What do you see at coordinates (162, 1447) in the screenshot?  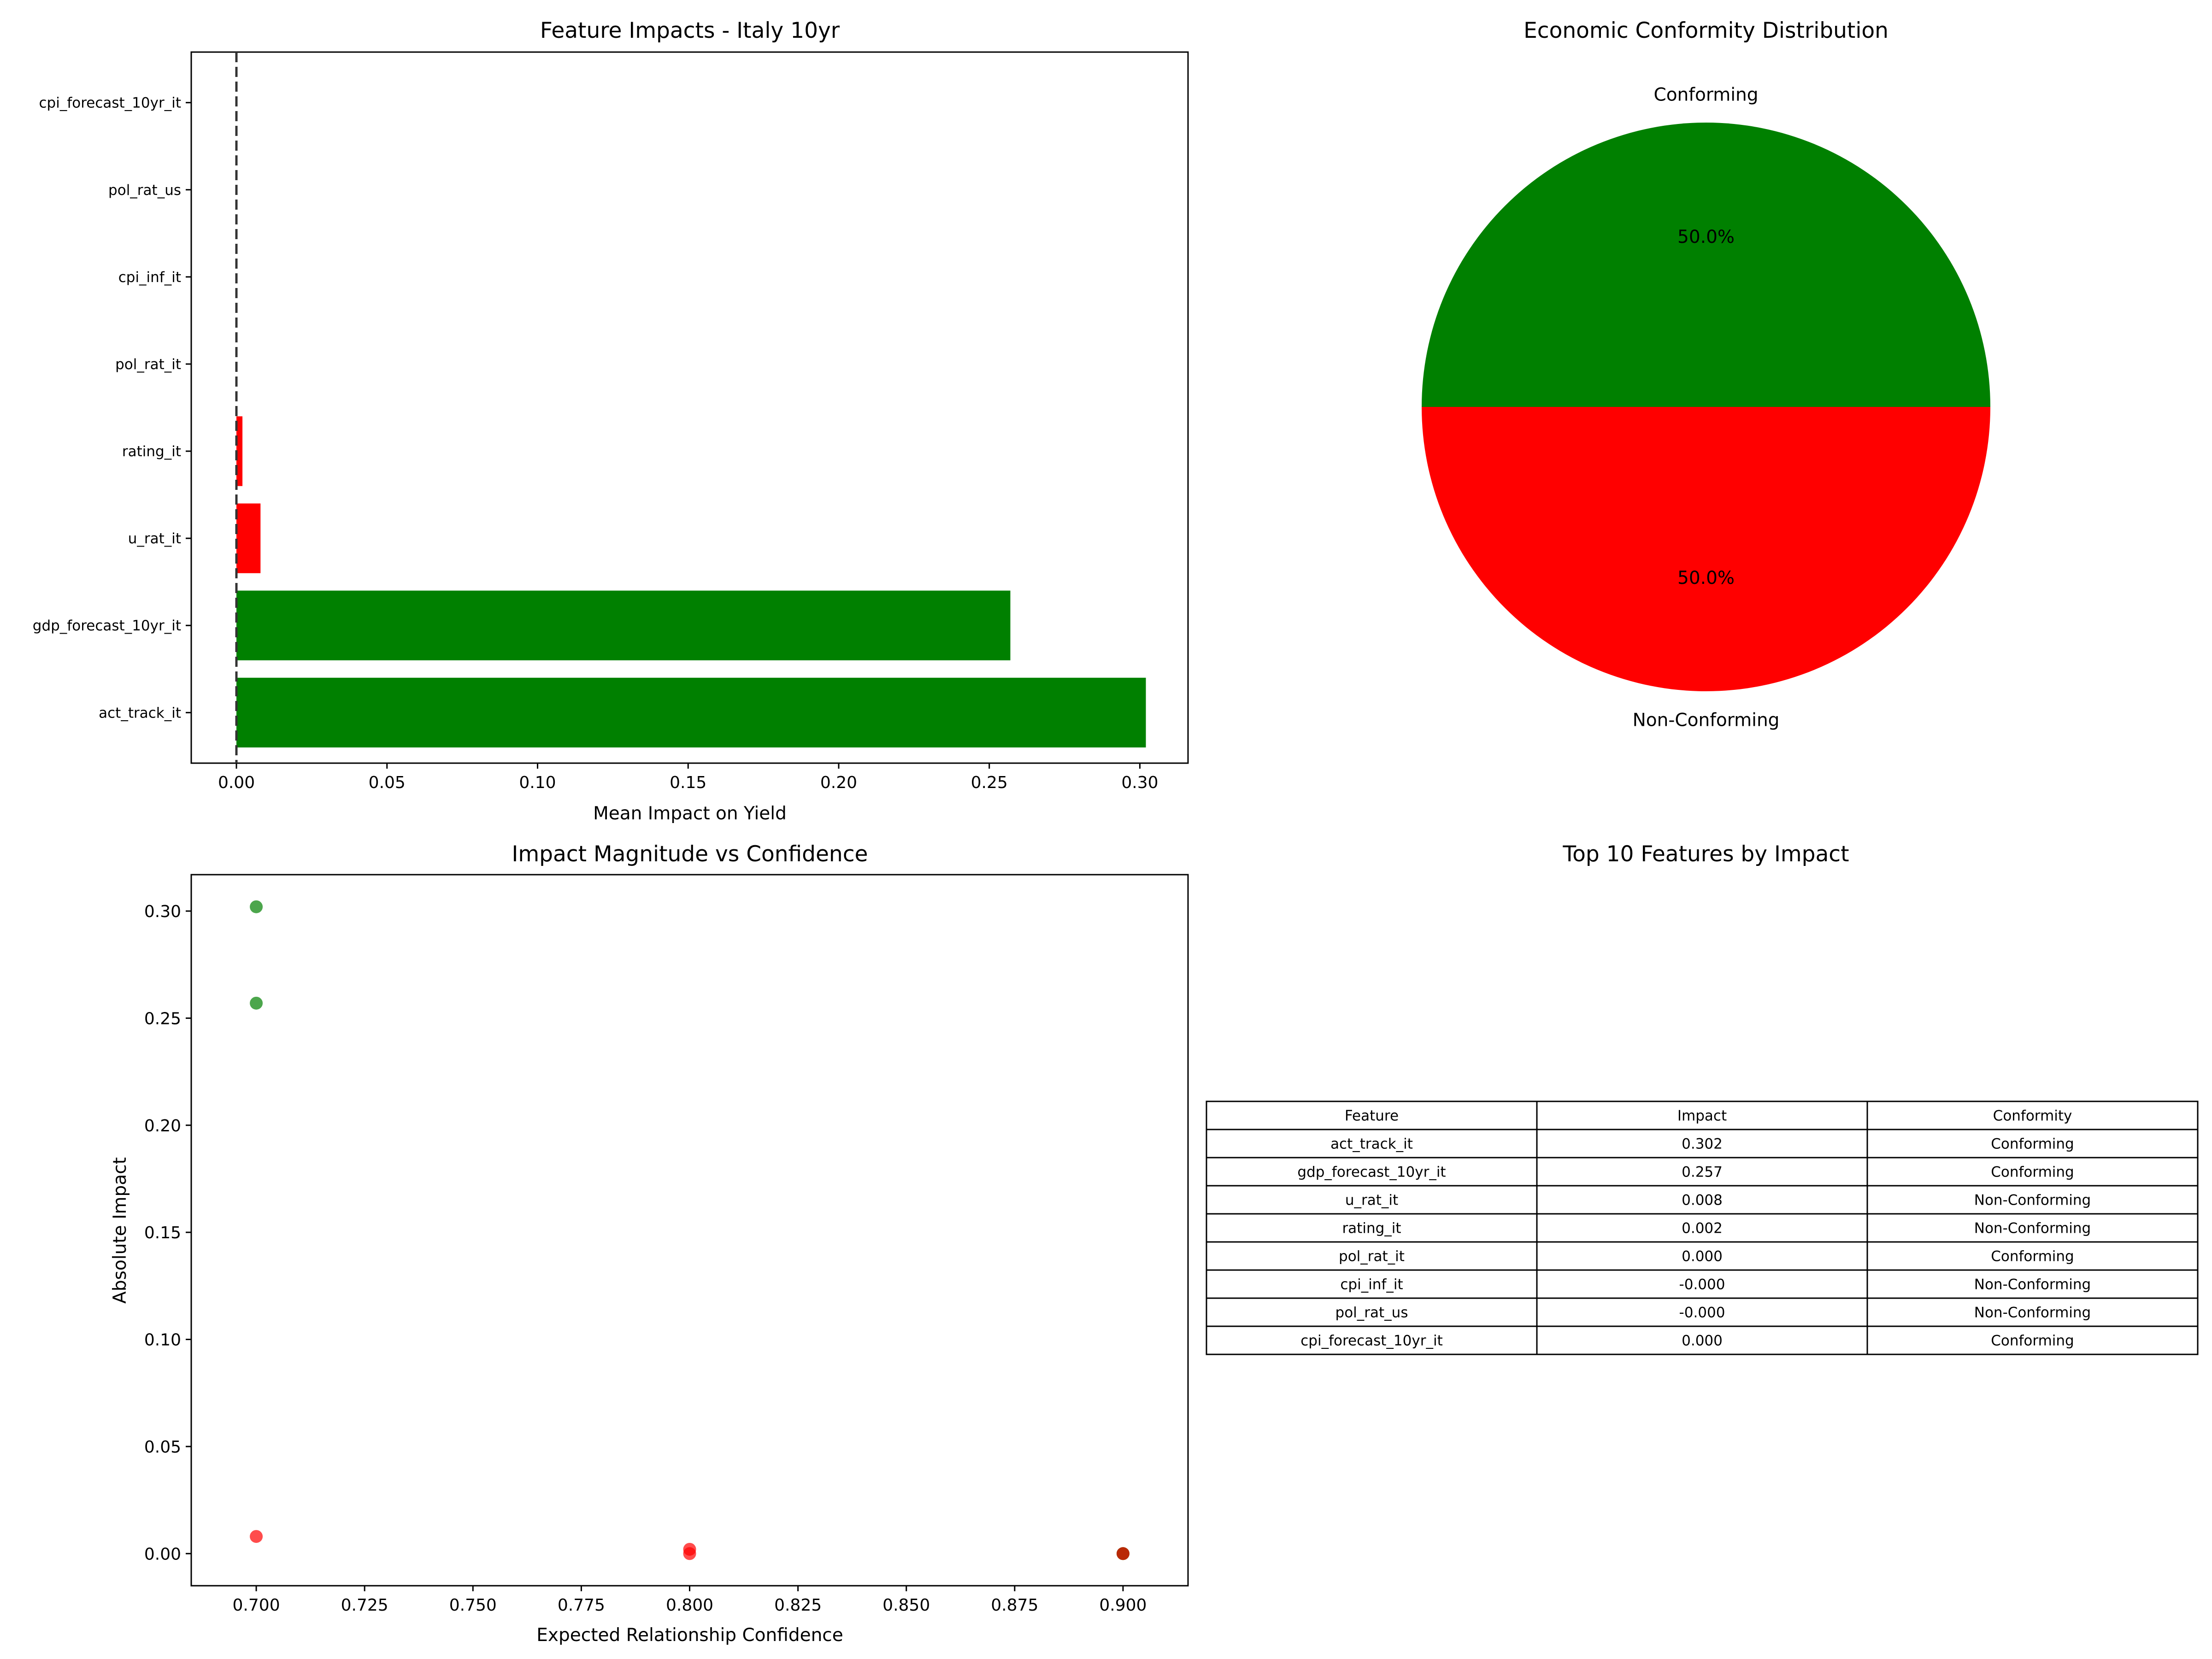 I see `scatter-y-tick-label: 0.05` at bounding box center [162, 1447].